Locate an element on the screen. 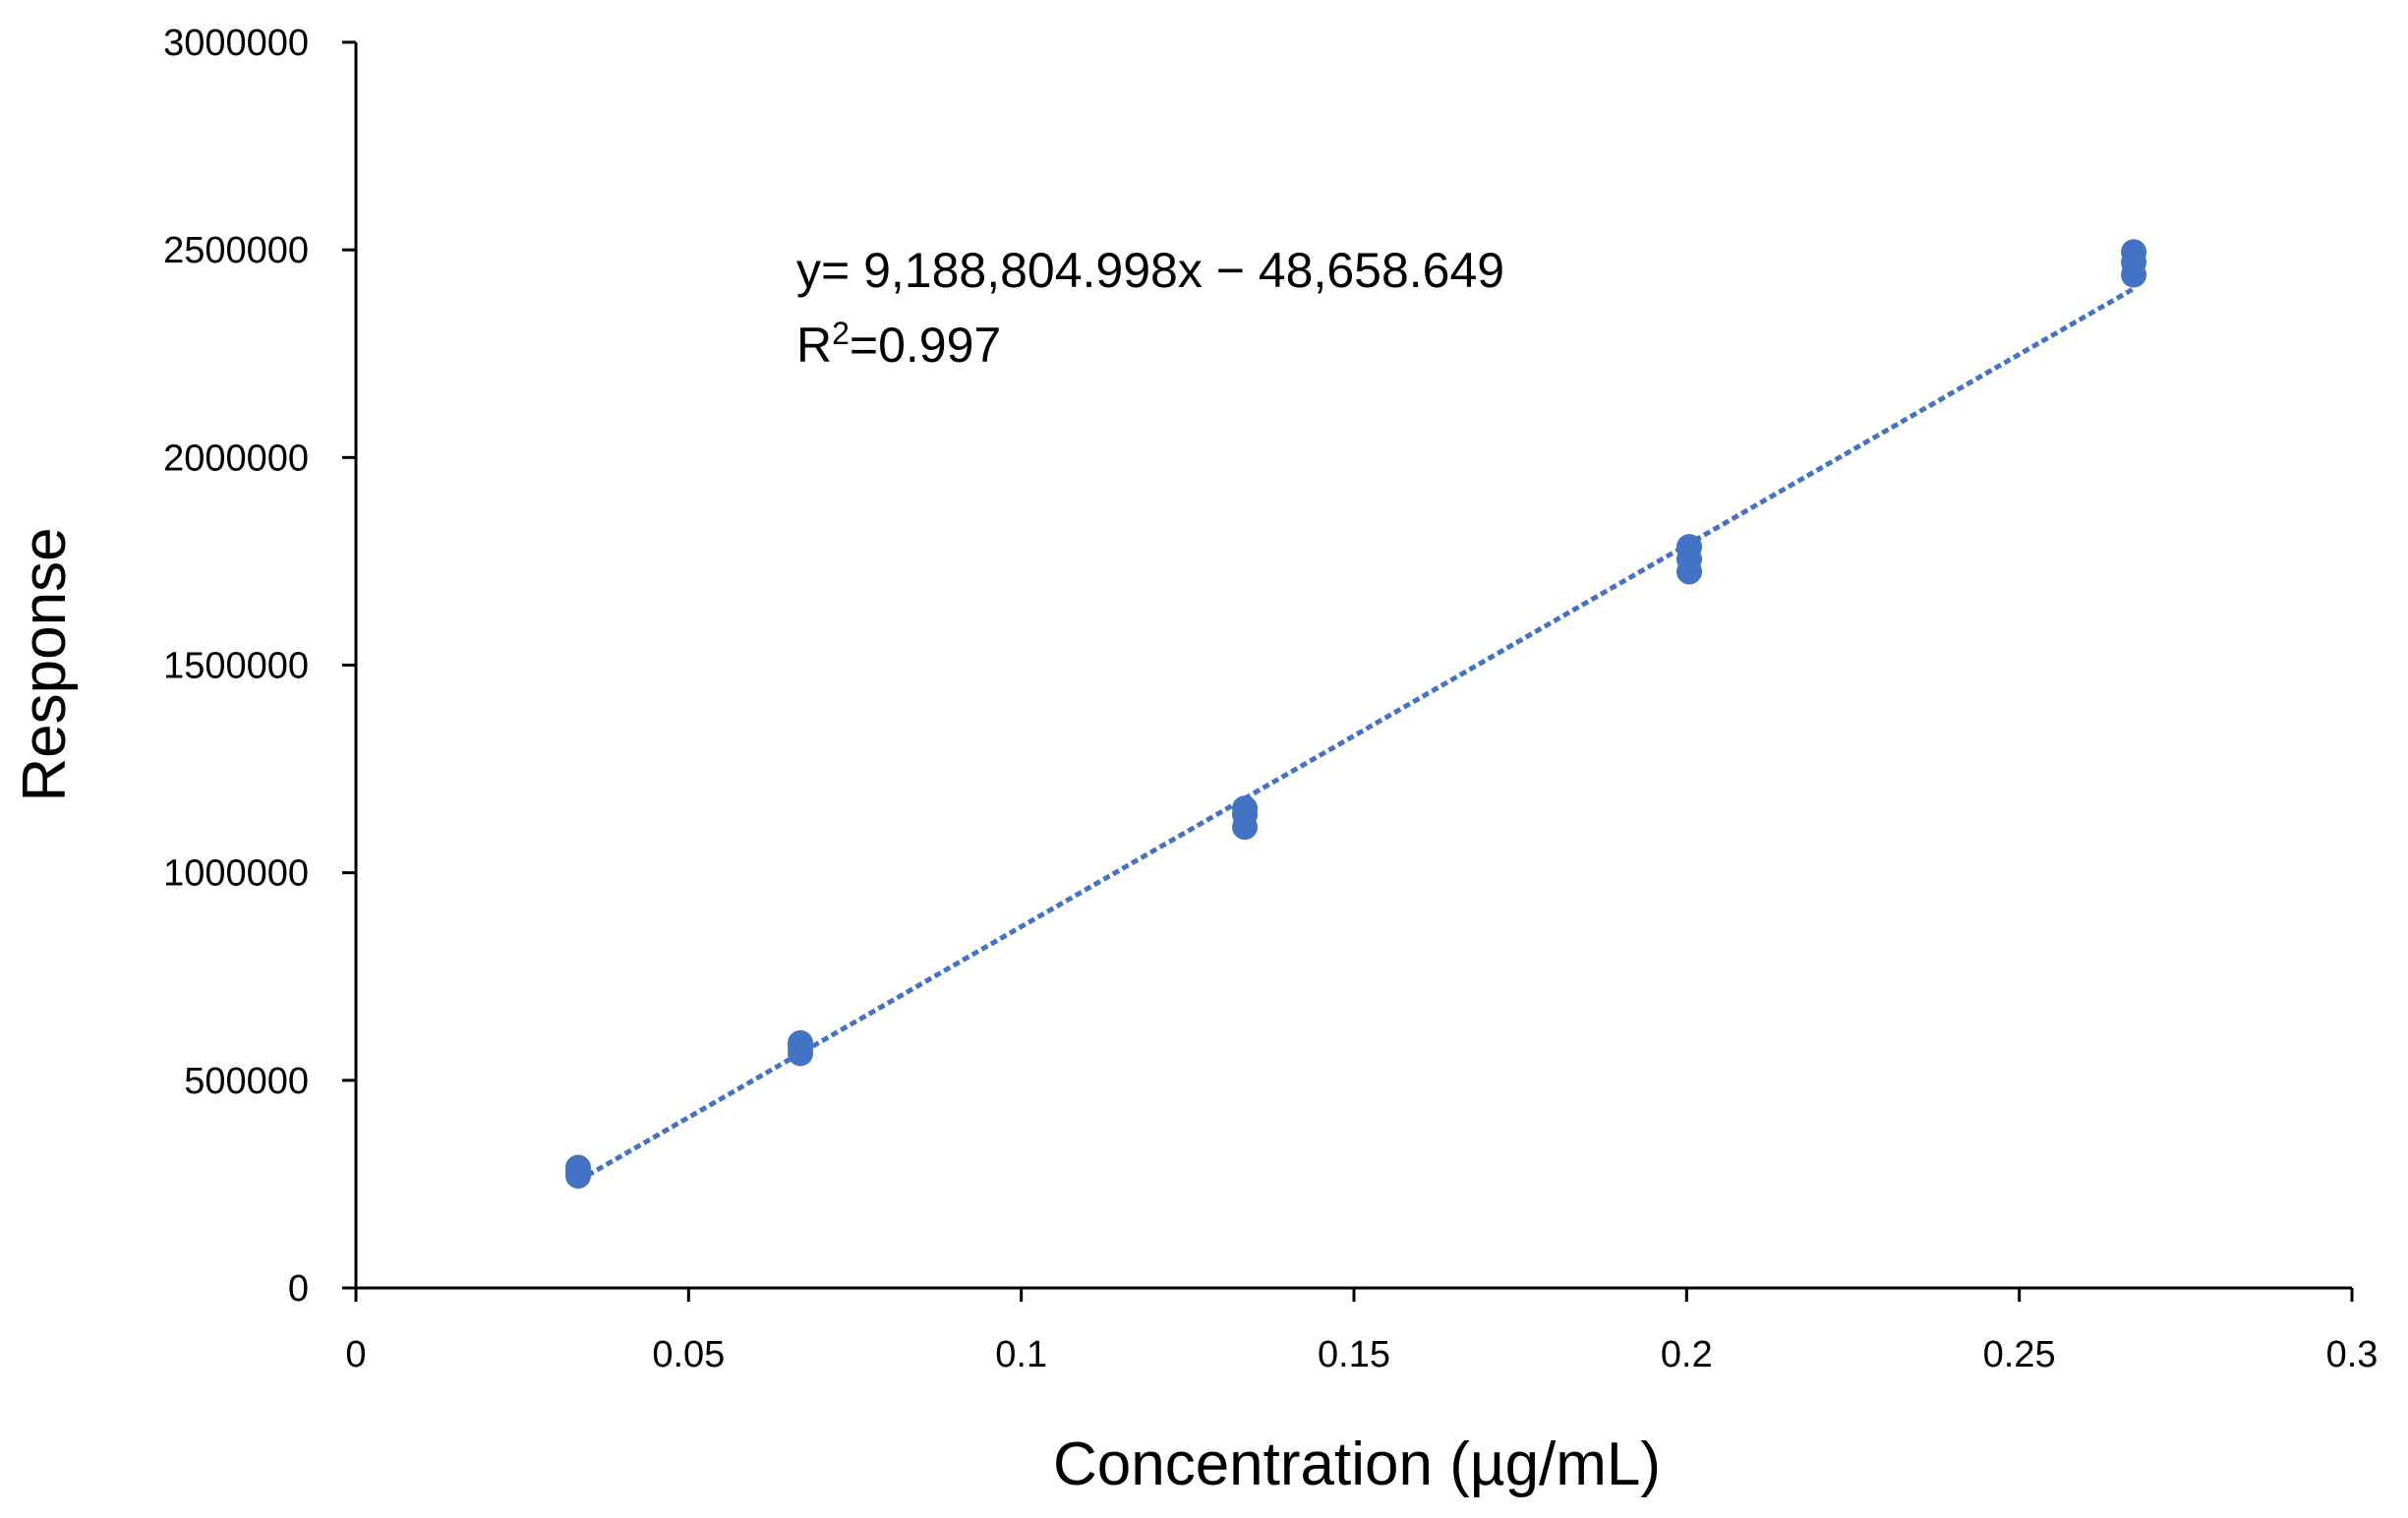  r-squared-annotation: R2=0.997 is located at coordinates (898, 344).